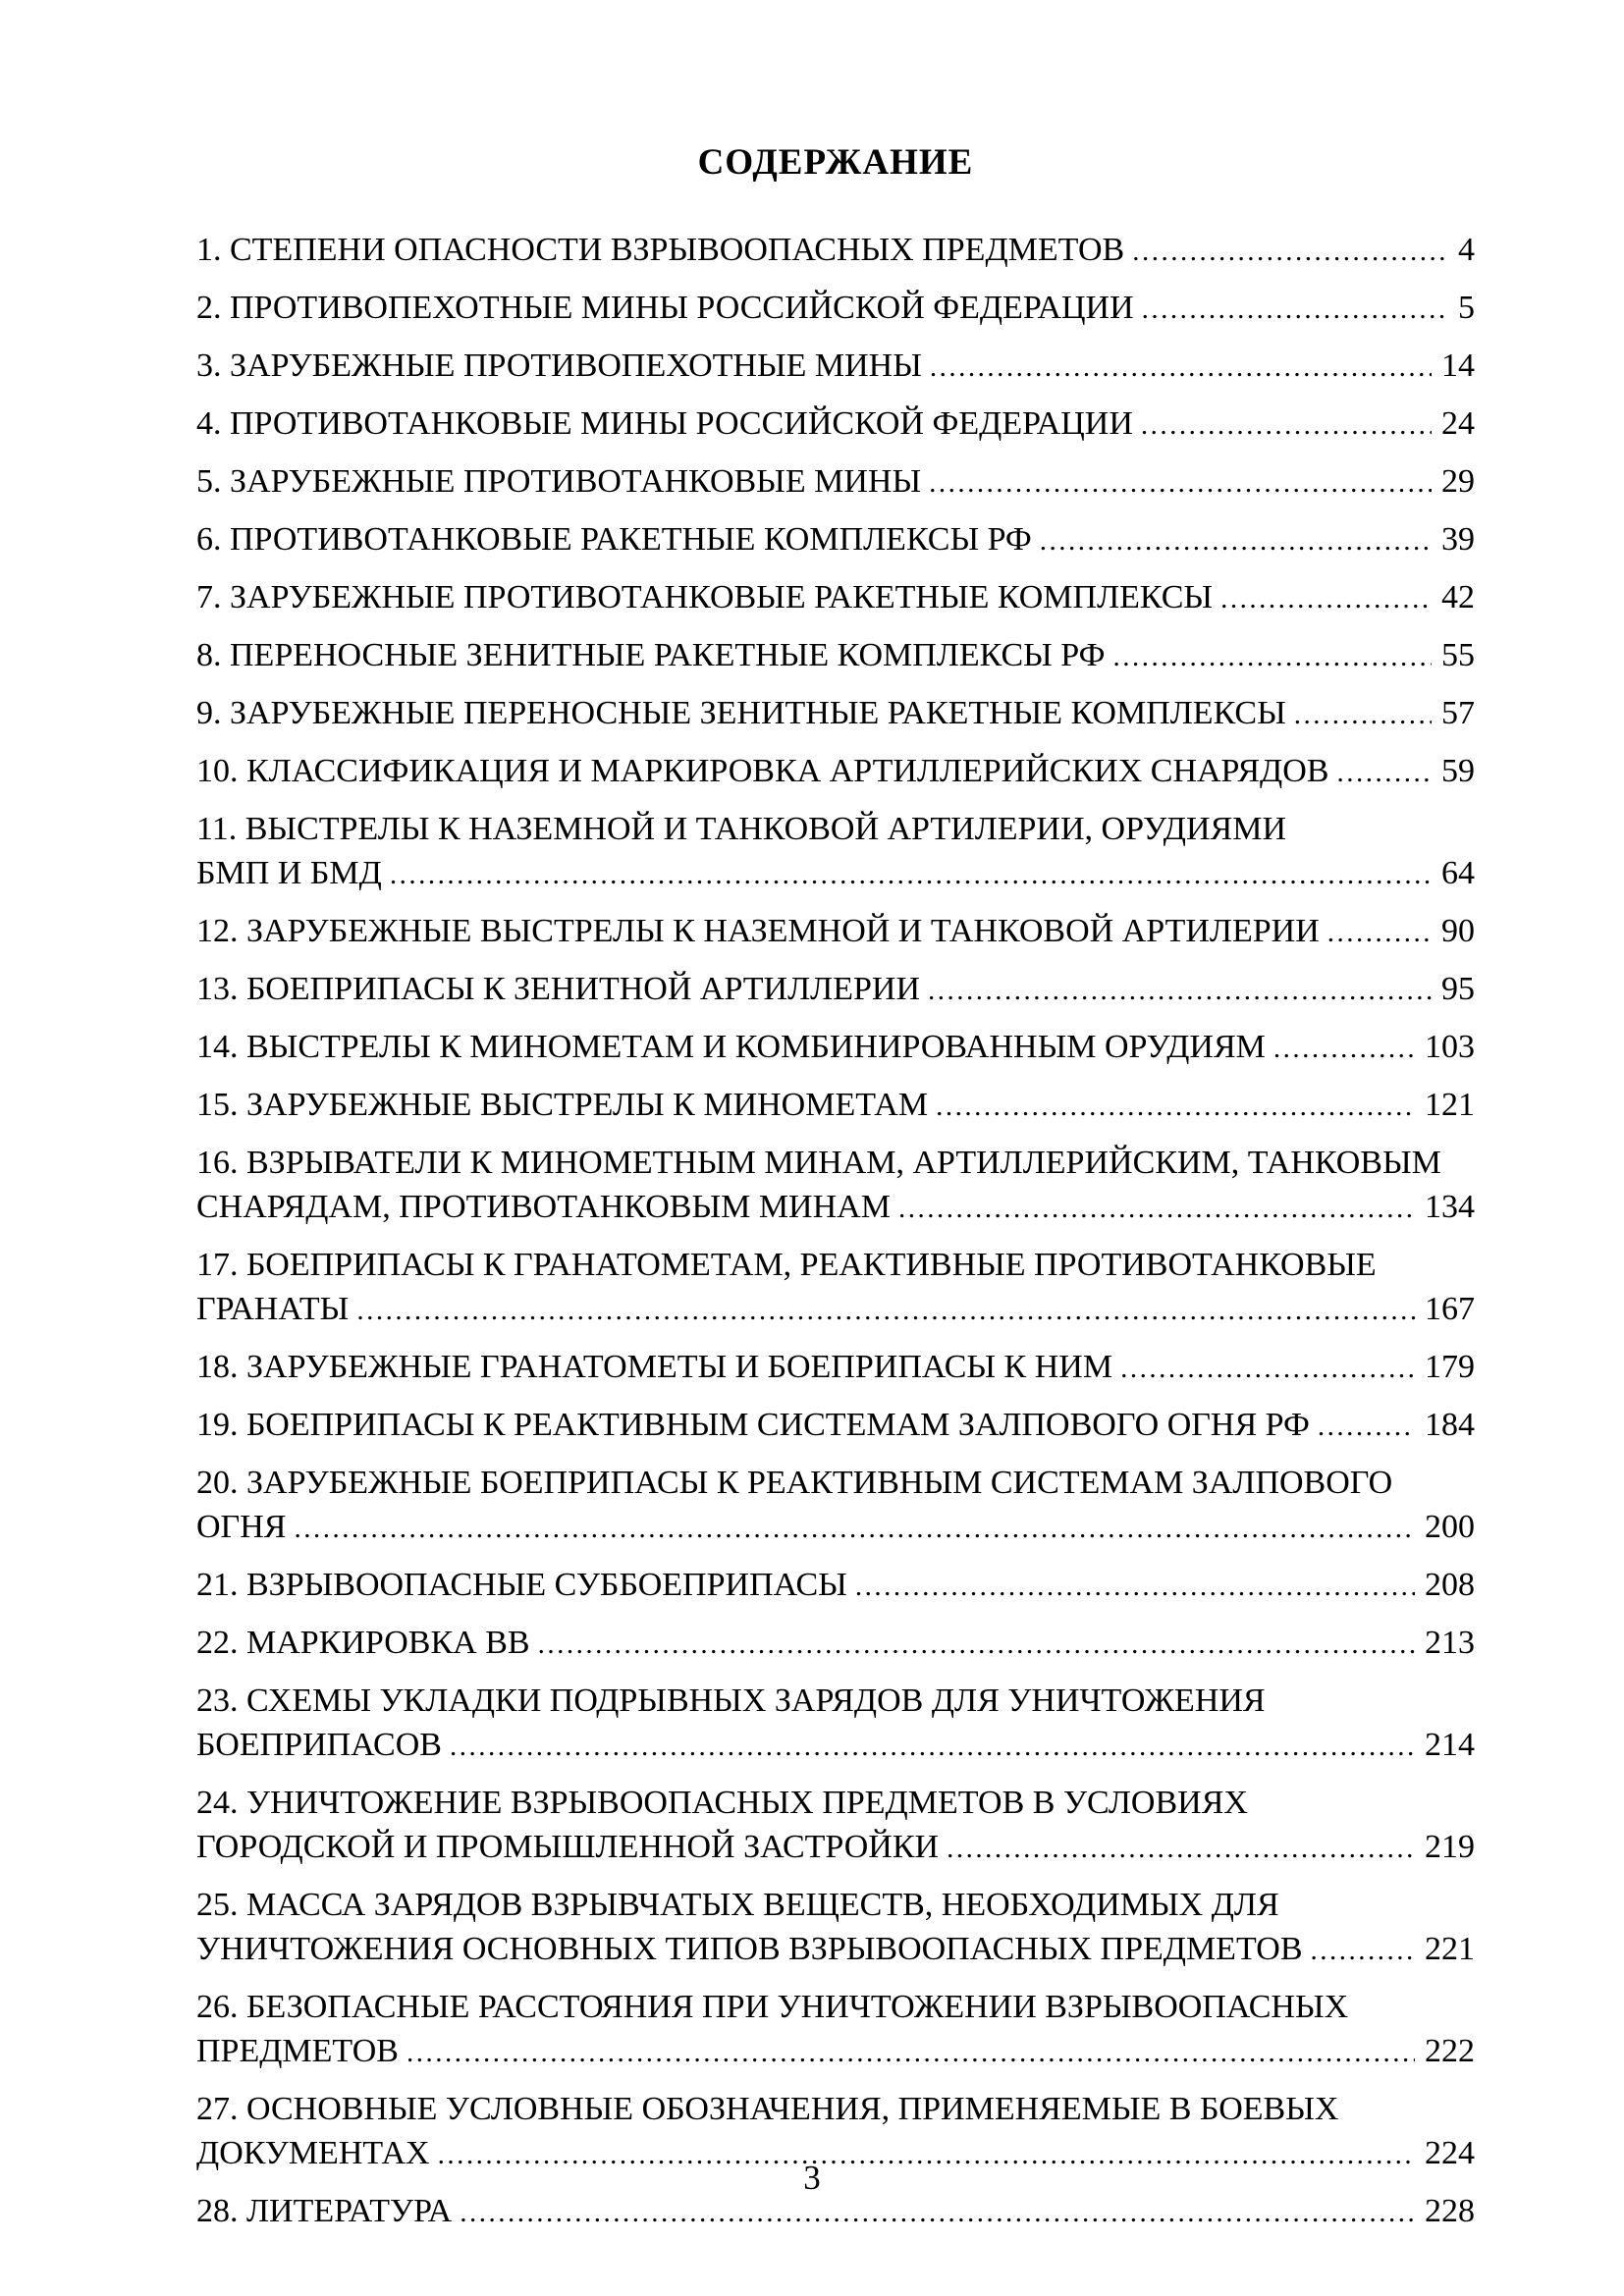  What do you see at coordinates (1458, 713) in the screenshot?
I see `toc-page-number: 57` at bounding box center [1458, 713].